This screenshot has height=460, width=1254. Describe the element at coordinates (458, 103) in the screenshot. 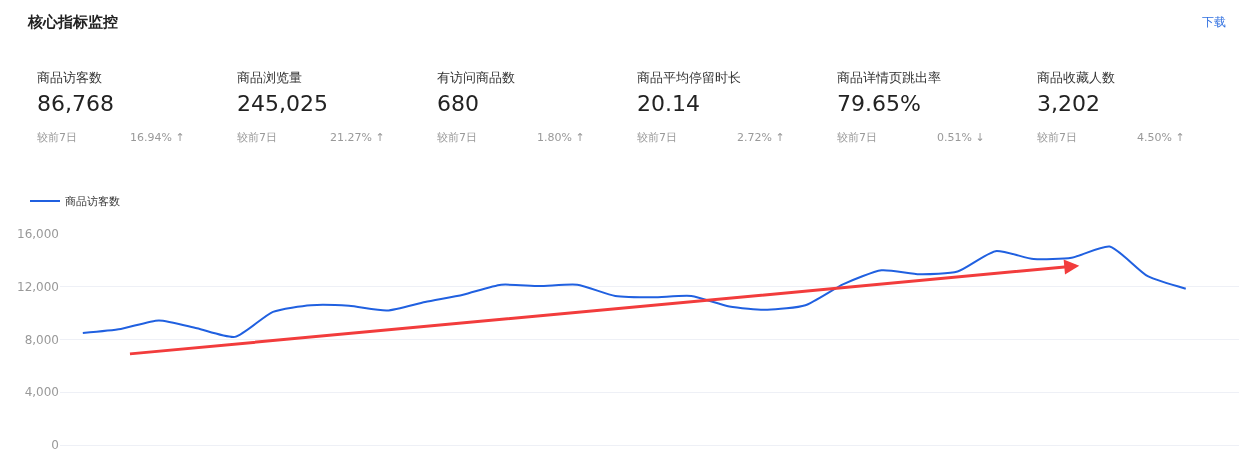

I see `text: 680` at that location.